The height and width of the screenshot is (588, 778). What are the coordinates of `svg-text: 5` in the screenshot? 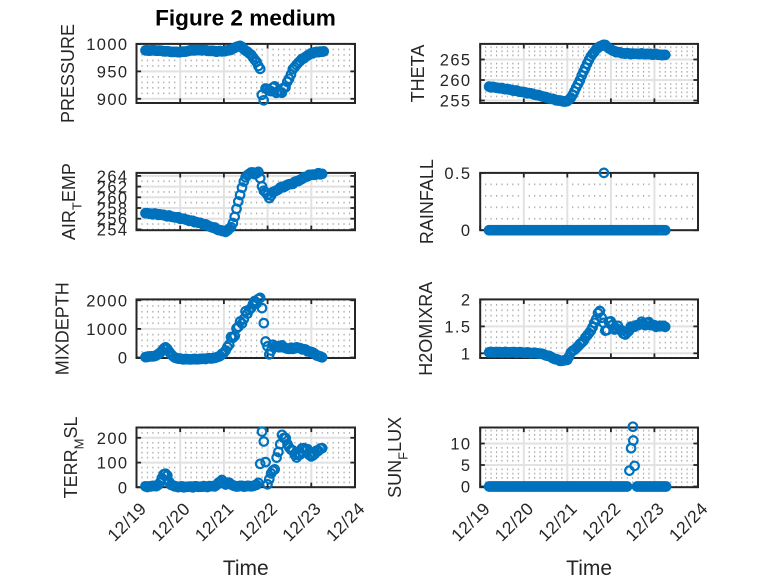 It's located at (466, 466).